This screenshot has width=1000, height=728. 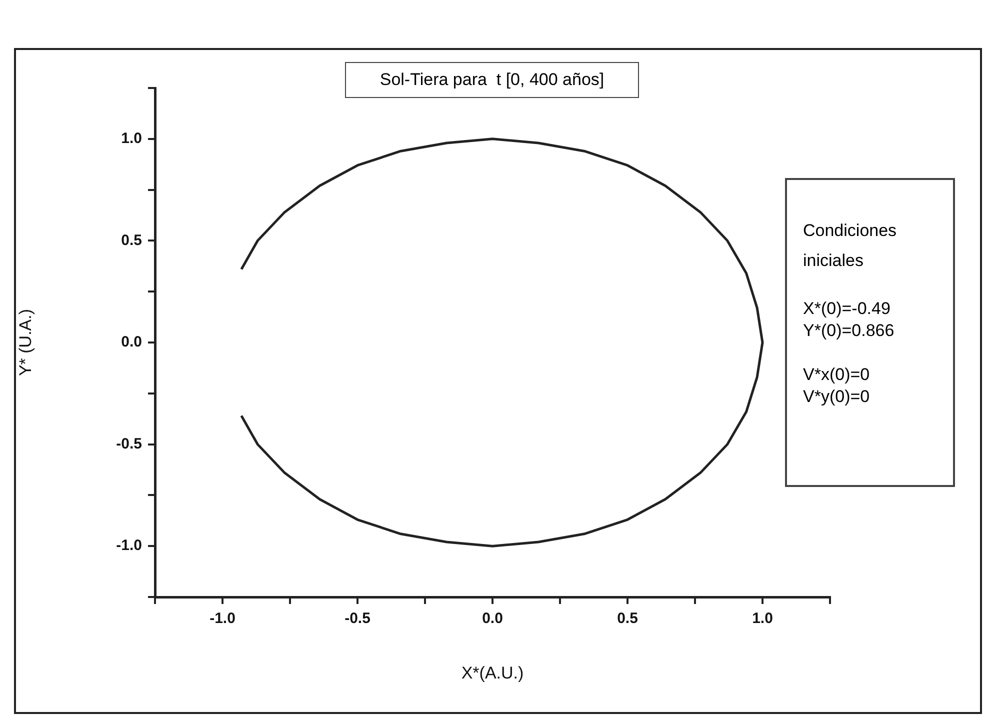 I want to click on y-tick-label: 0.0, so click(x=131, y=342).